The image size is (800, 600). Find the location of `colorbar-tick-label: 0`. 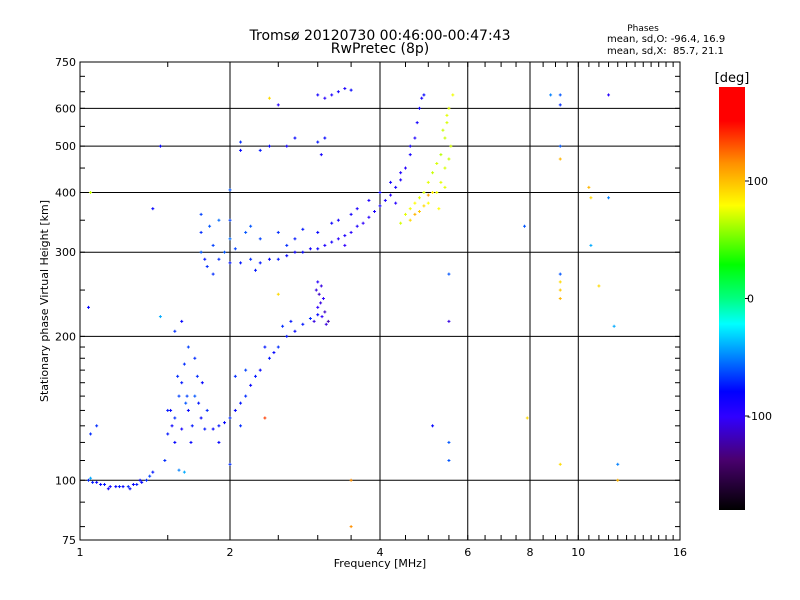

colorbar-tick-label: 0 is located at coordinates (750, 299).